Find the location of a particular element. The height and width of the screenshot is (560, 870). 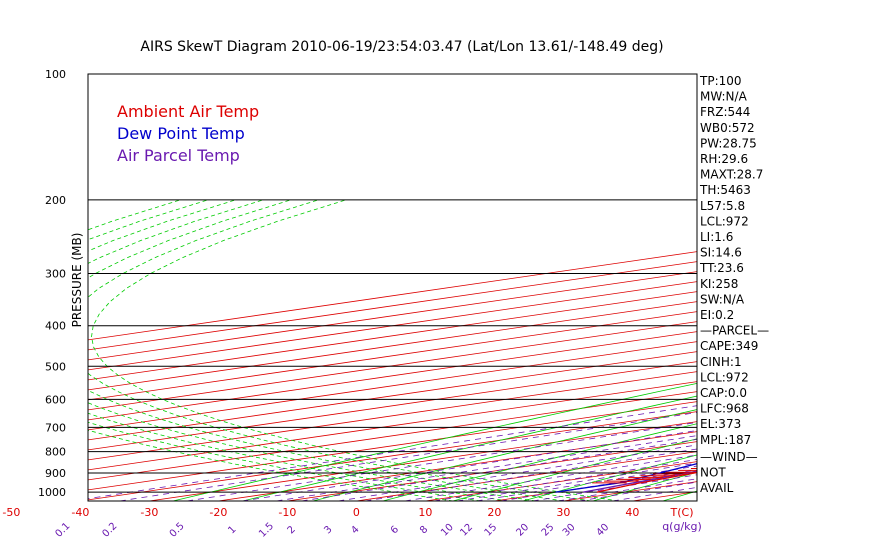

index-label: SW:N/A is located at coordinates (722, 299).